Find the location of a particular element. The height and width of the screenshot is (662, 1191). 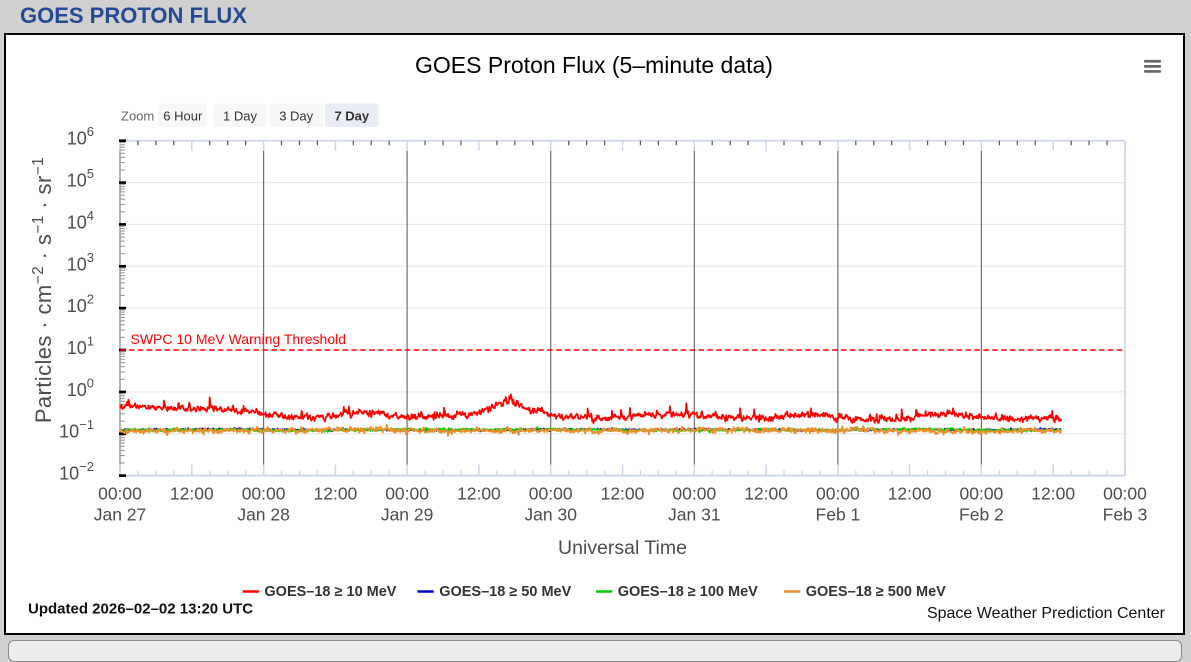

svg-text: Jan 29 is located at coordinates (407, 515).